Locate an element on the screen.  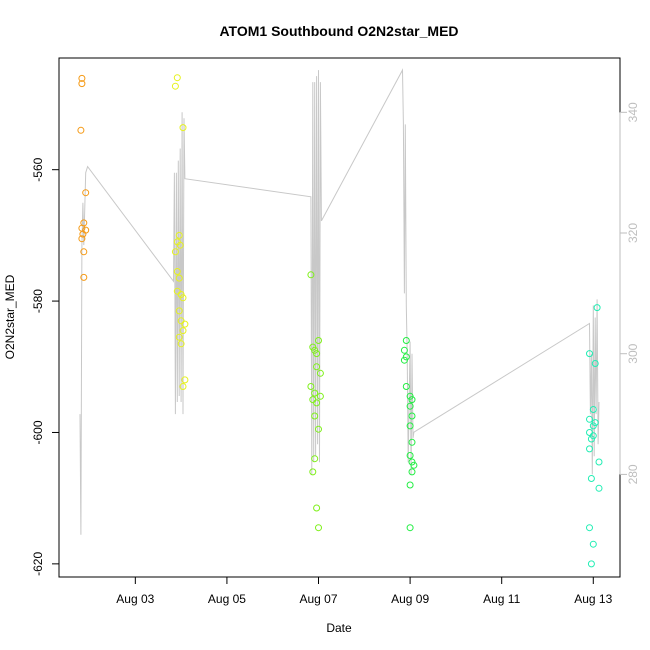
y-axis: -560 -580 -600 -620 is located at coordinates (45, 366).